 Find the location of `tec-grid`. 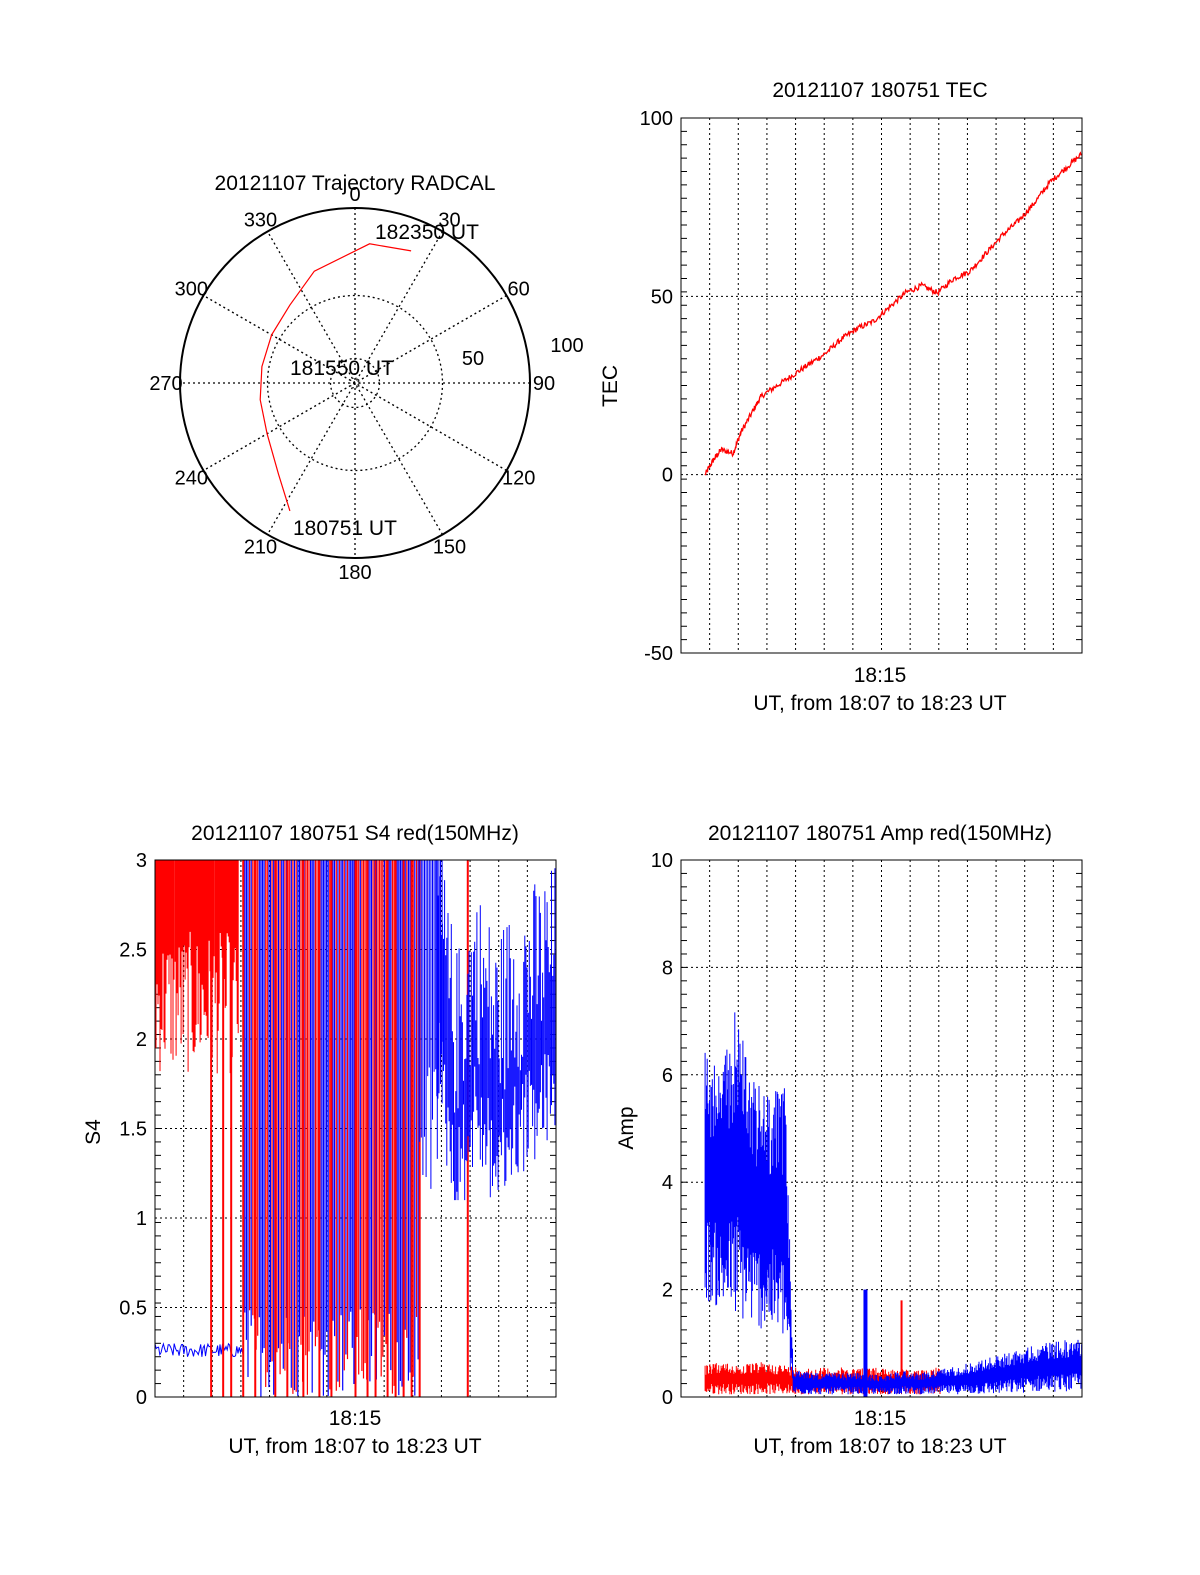

tec-grid is located at coordinates (881, 385).